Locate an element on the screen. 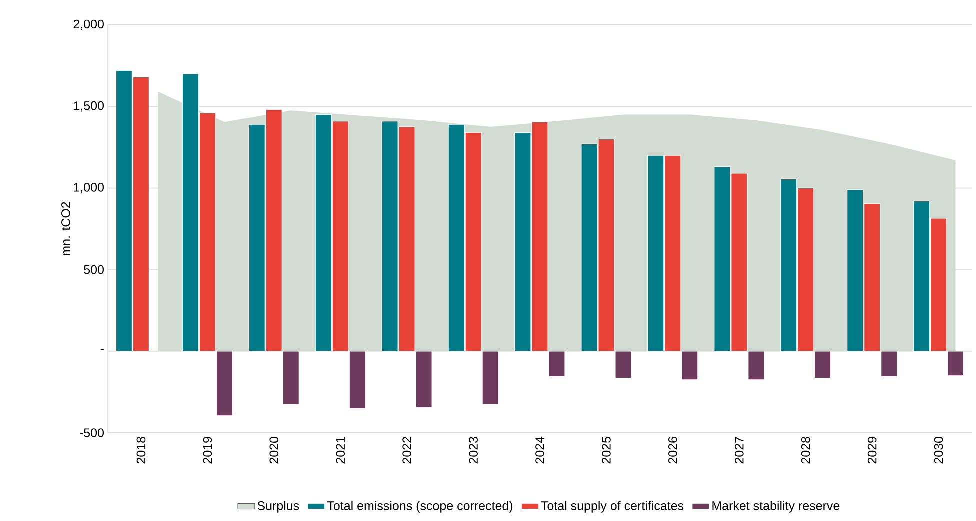 The width and height of the screenshot is (976, 521). x-tick-label: 2030 is located at coordinates (939, 450).